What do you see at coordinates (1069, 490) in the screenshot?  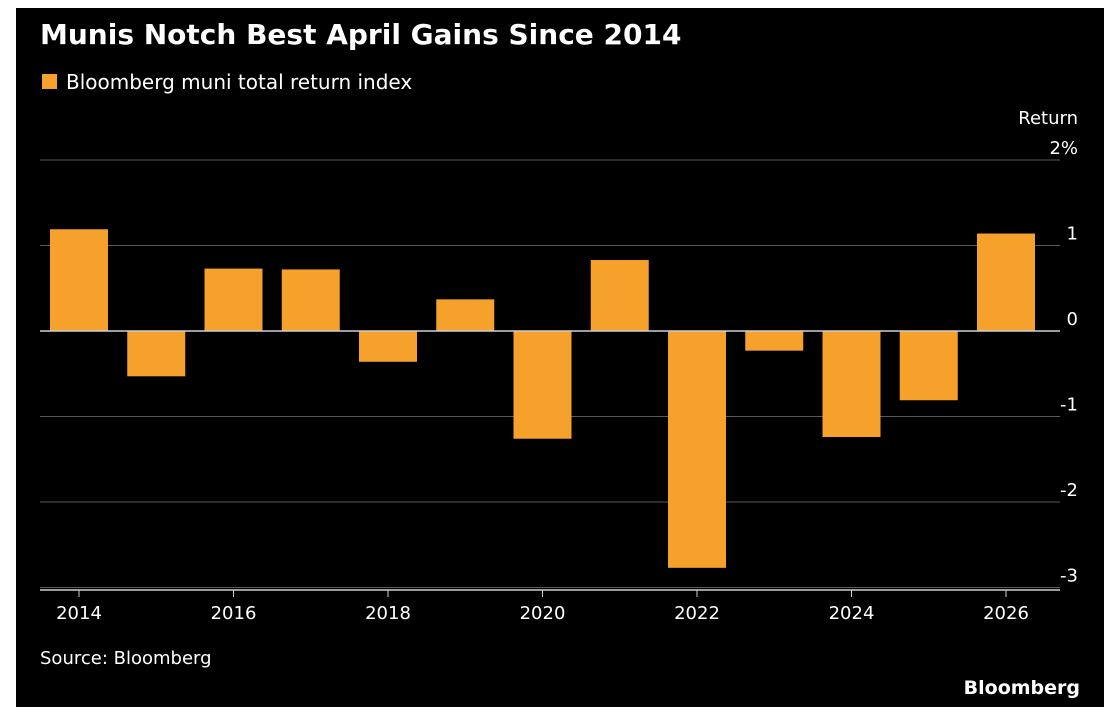 I see `y-tick-label: -2` at bounding box center [1069, 490].